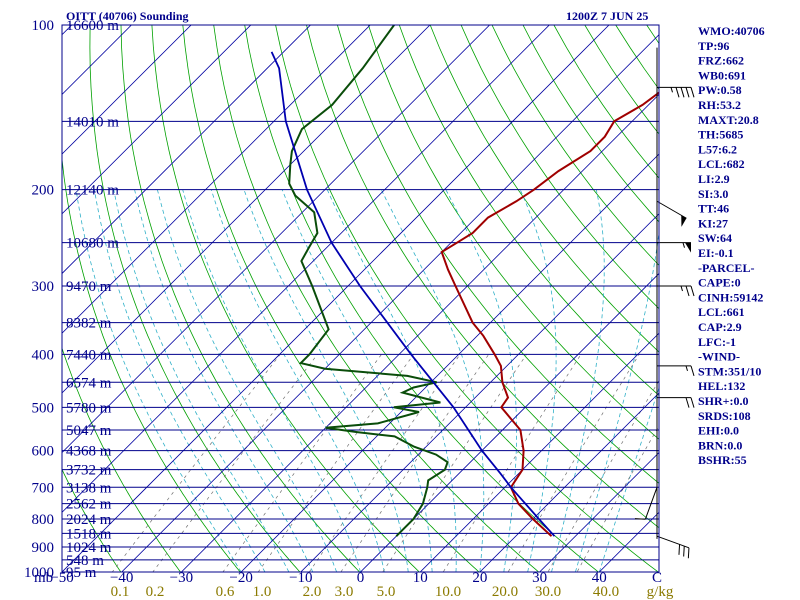  I want to click on height-label: 6574 m, so click(89, 383).